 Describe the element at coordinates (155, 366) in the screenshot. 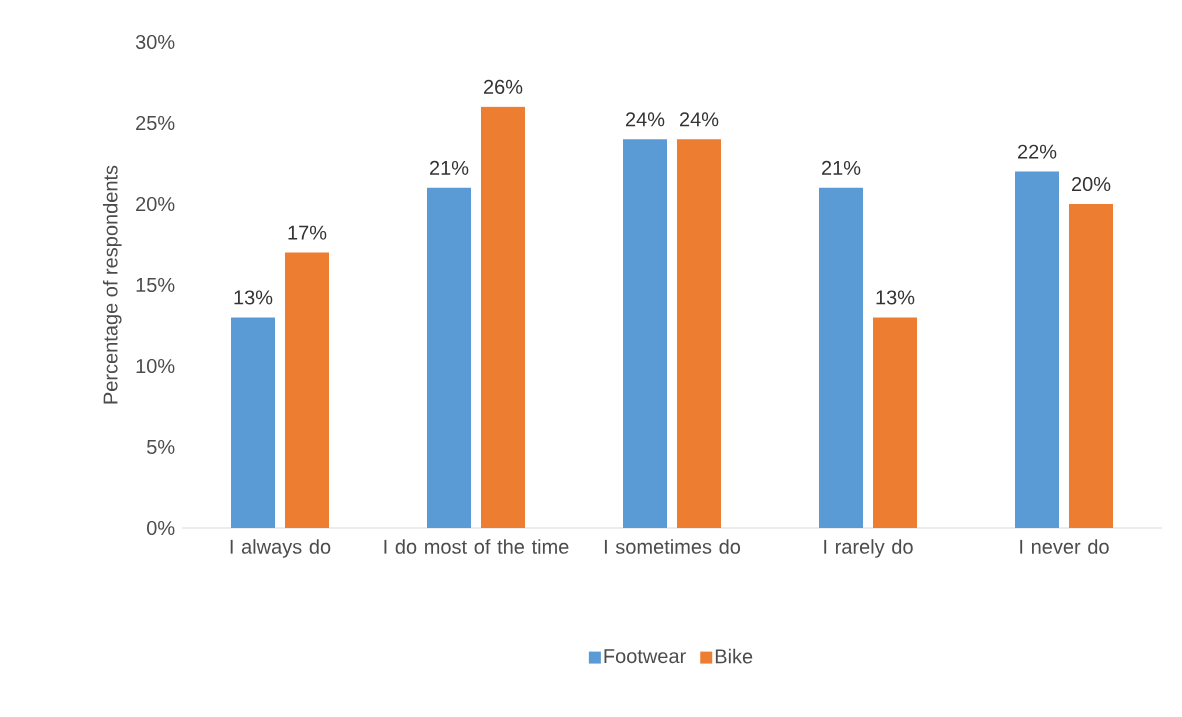

I see `y-tick-label: 10%` at that location.